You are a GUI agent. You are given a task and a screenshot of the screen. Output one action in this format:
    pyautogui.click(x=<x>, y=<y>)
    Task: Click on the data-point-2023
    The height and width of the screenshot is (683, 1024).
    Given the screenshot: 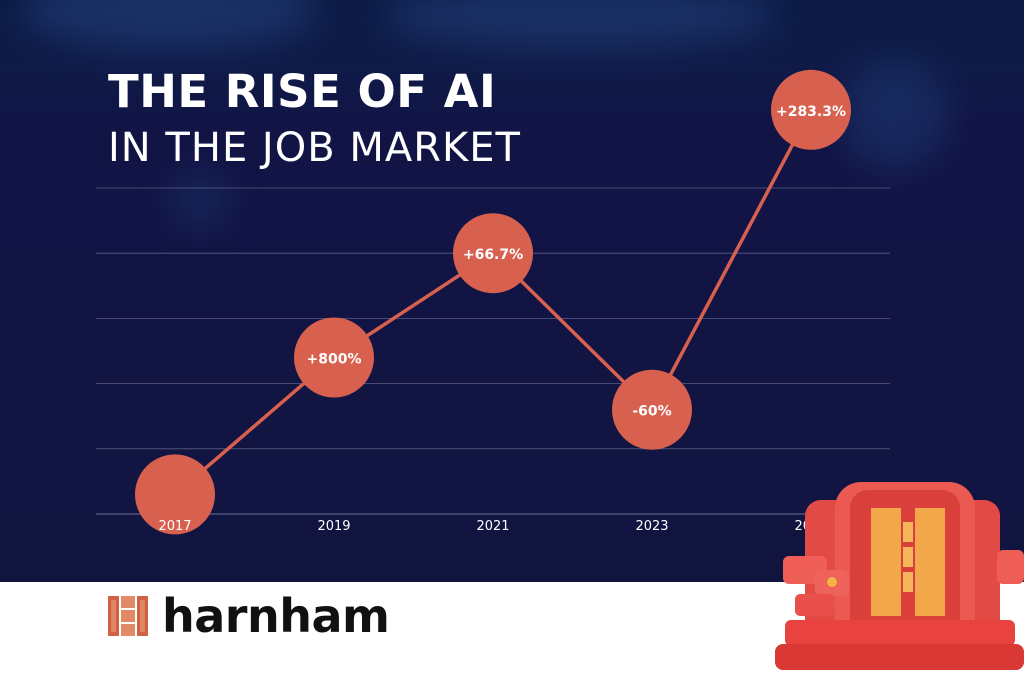 What is the action you would take?
    pyautogui.click(x=652, y=409)
    